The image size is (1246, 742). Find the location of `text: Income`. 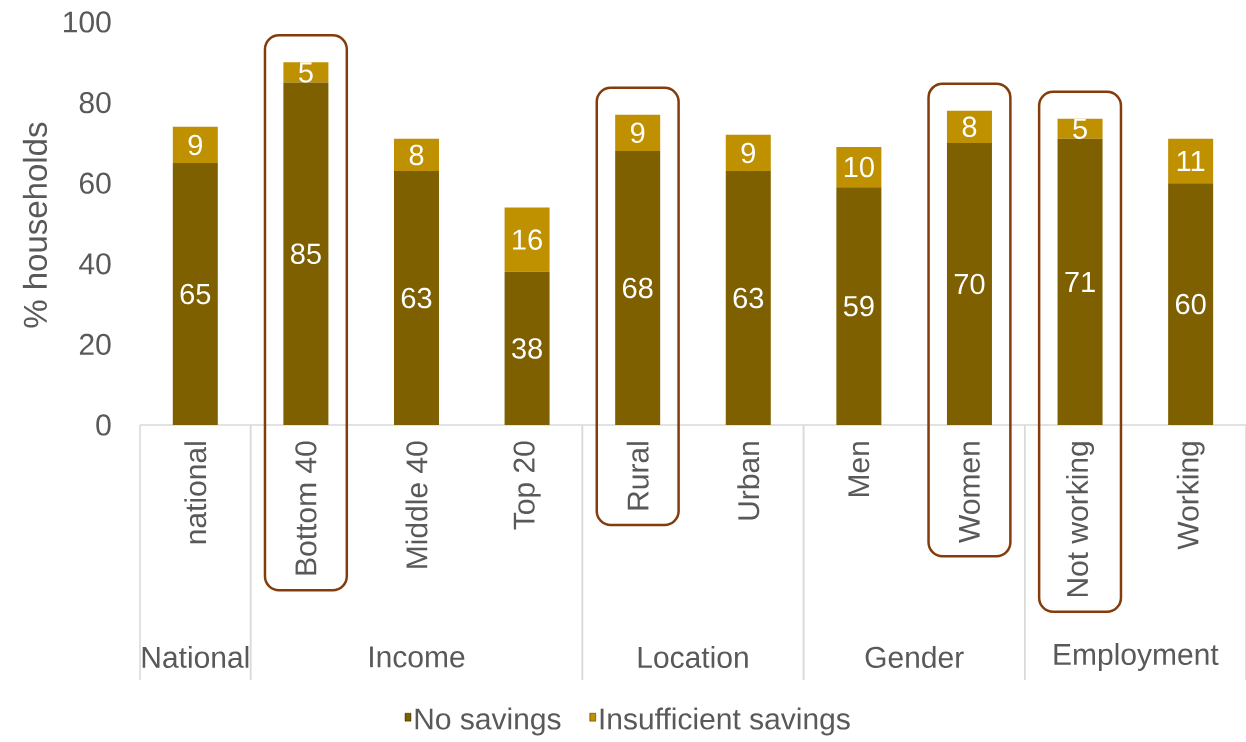

text: Income is located at coordinates (417, 657).